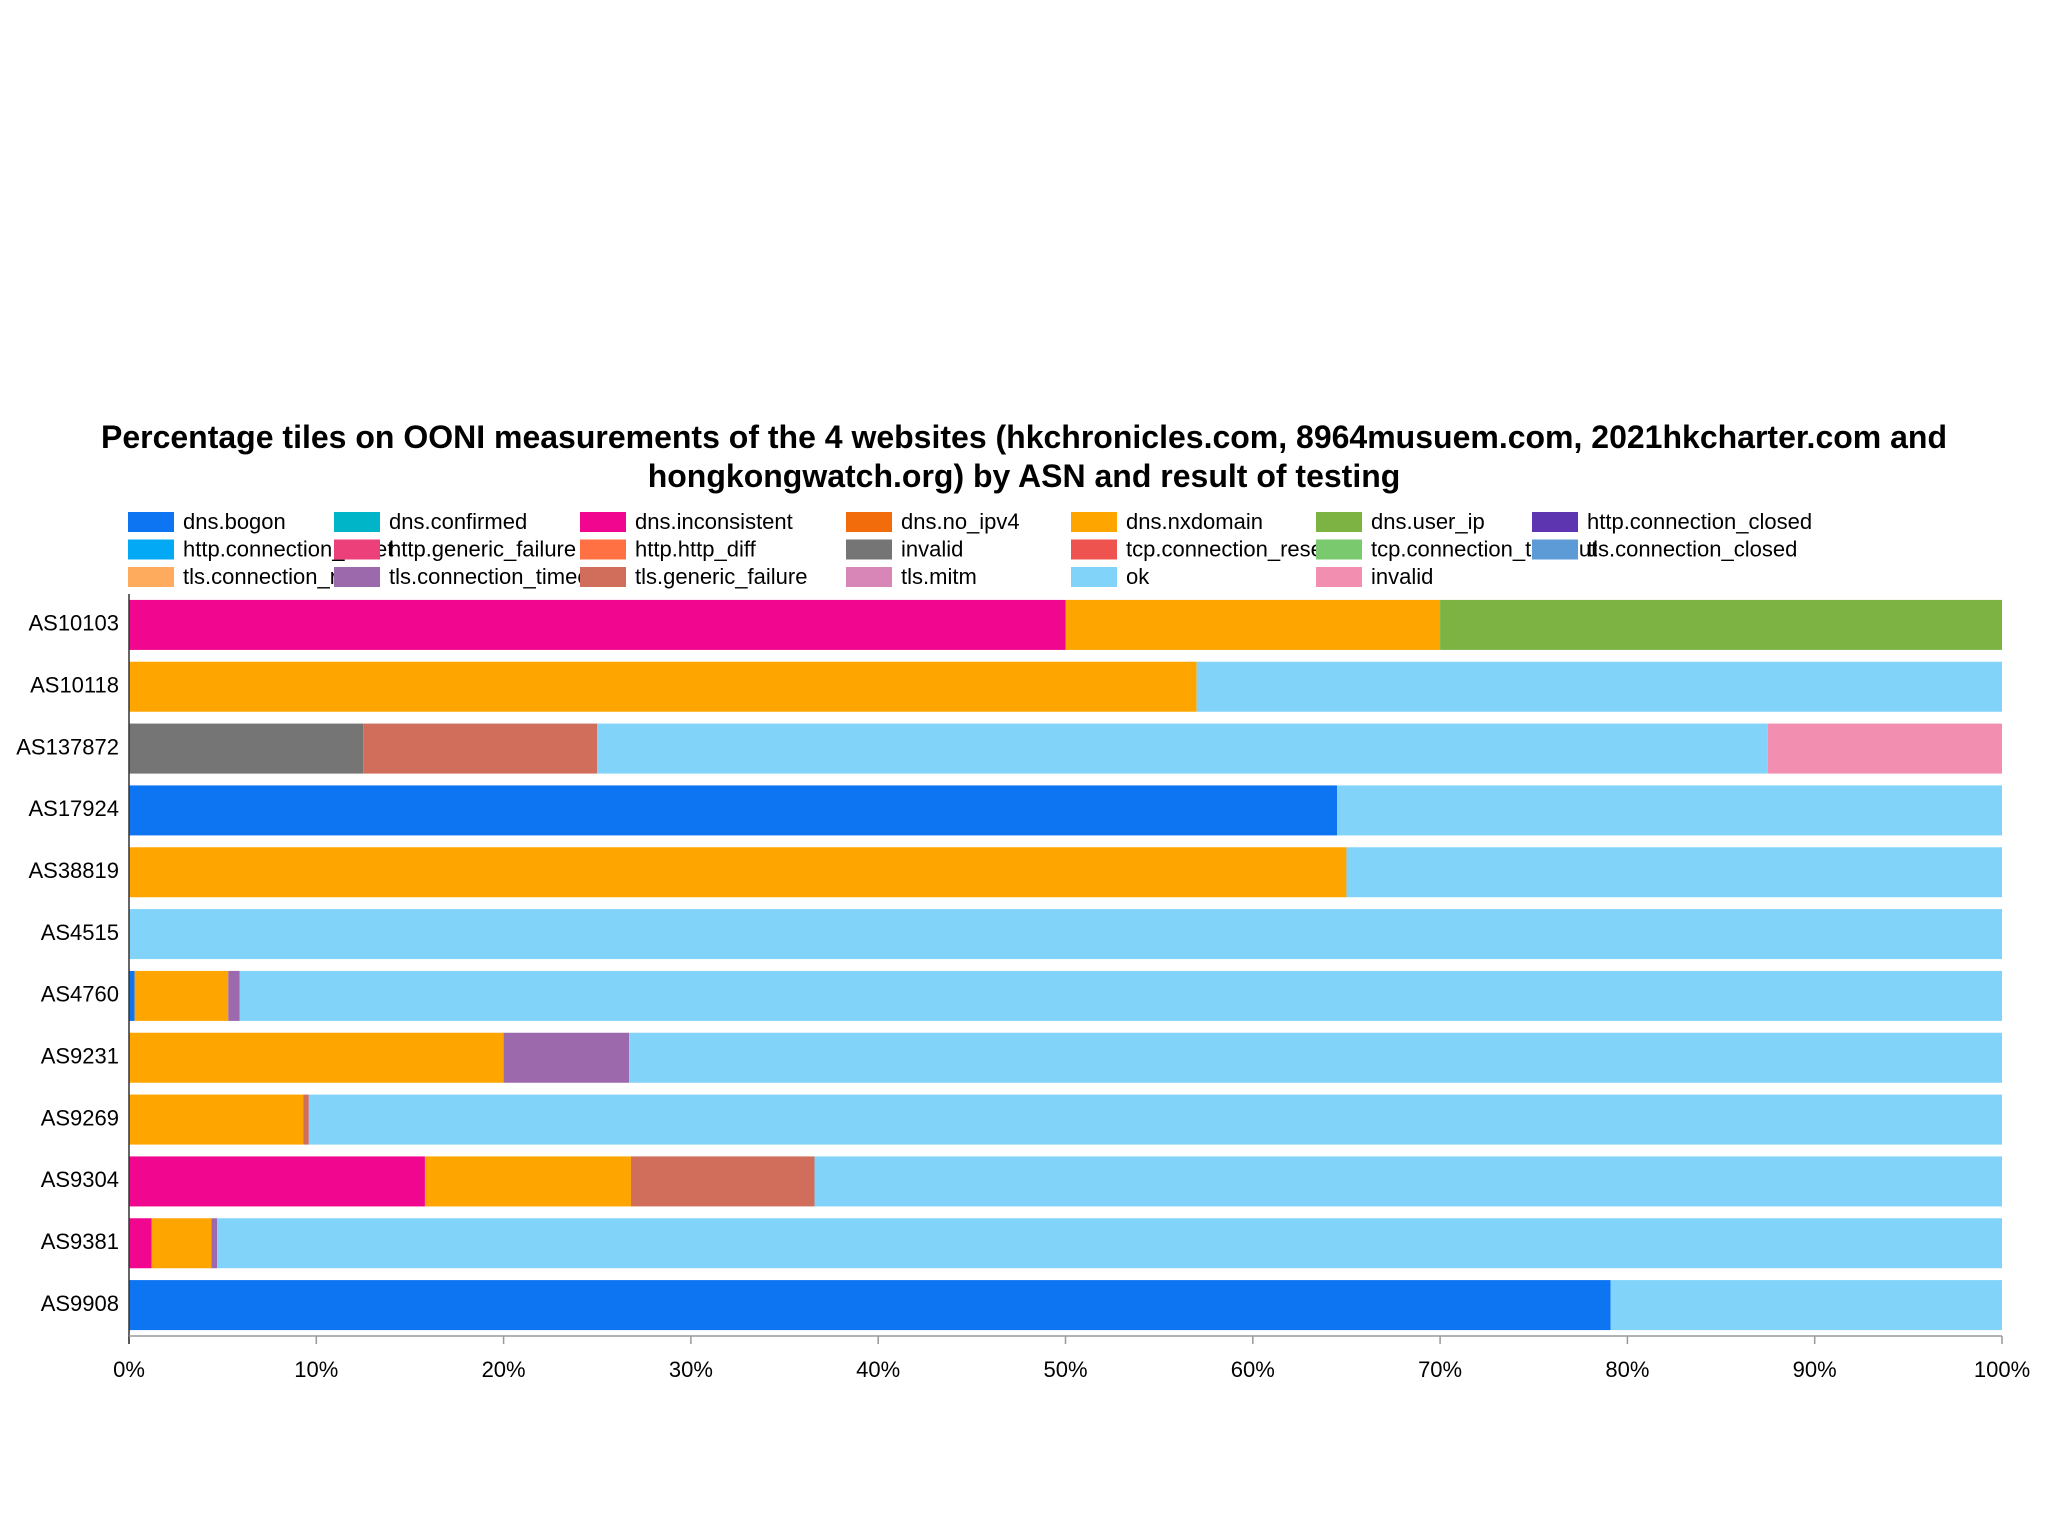 This screenshot has height=1537, width=2048. What do you see at coordinates (1253, 1369) in the screenshot?
I see `x-tick-label: 60%` at bounding box center [1253, 1369].